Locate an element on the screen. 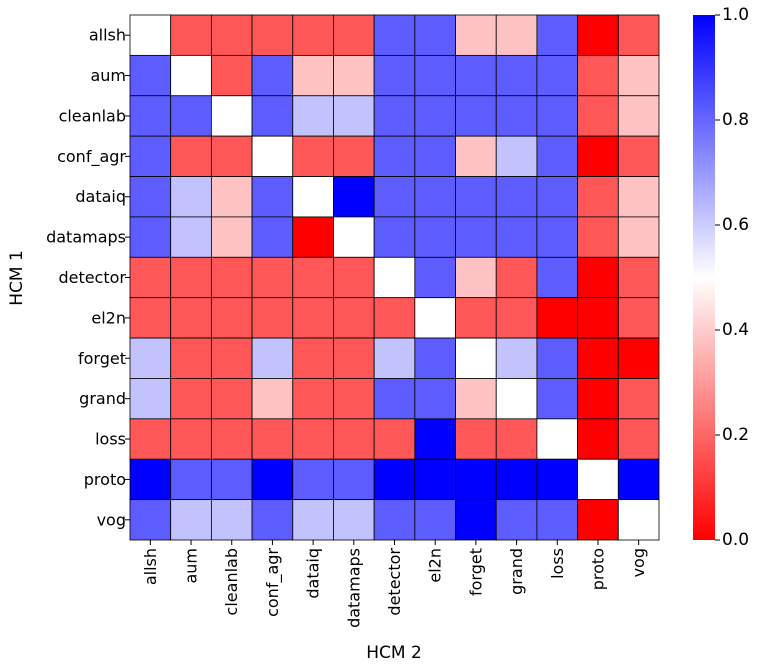  row-label-dataiq: dataiq is located at coordinates (100, 196).